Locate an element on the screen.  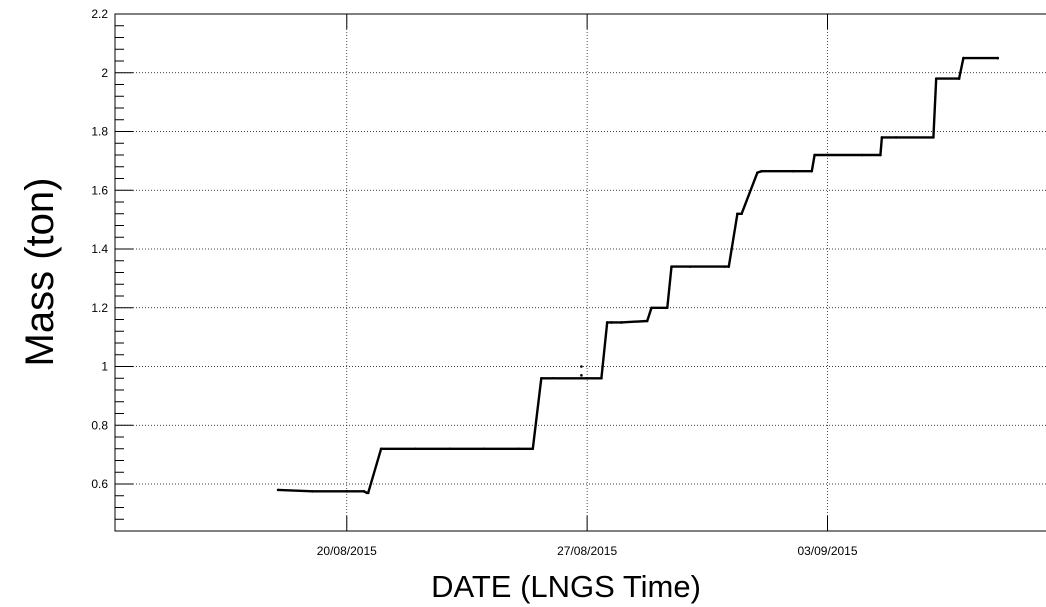
y-tick-label: 2.2 is located at coordinates (99, 14).